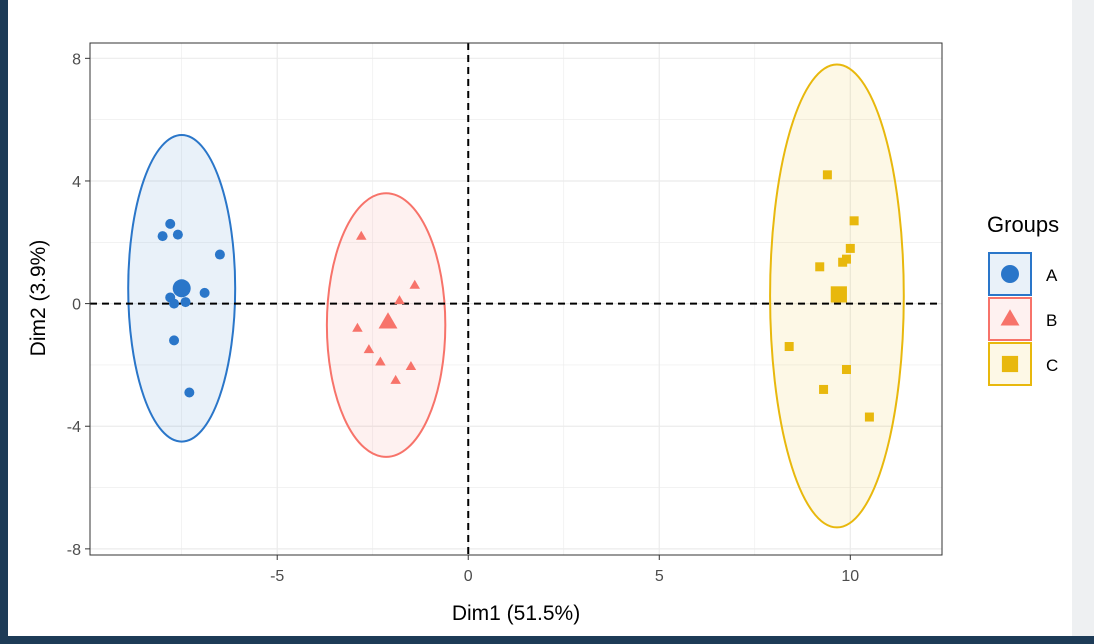  What do you see at coordinates (1010, 364) in the screenshot?
I see `legend-marker-C` at bounding box center [1010, 364].